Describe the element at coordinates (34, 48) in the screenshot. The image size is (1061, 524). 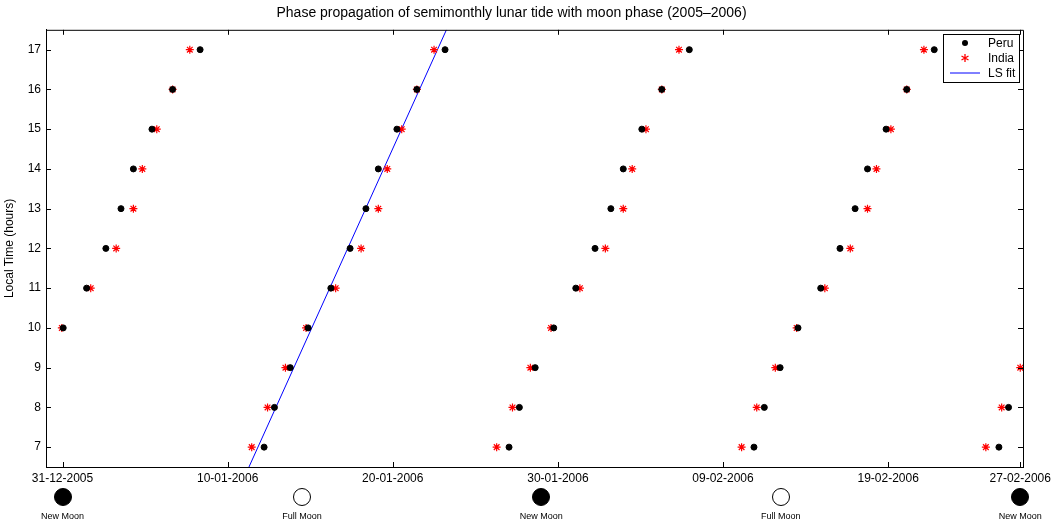
I see `y-tick-label: 17` at that location.